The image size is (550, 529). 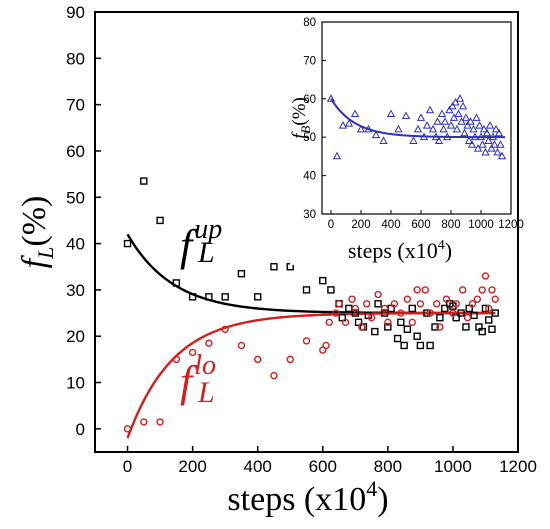 What do you see at coordinates (80, 429) in the screenshot?
I see `y-tick-label: 0` at bounding box center [80, 429].